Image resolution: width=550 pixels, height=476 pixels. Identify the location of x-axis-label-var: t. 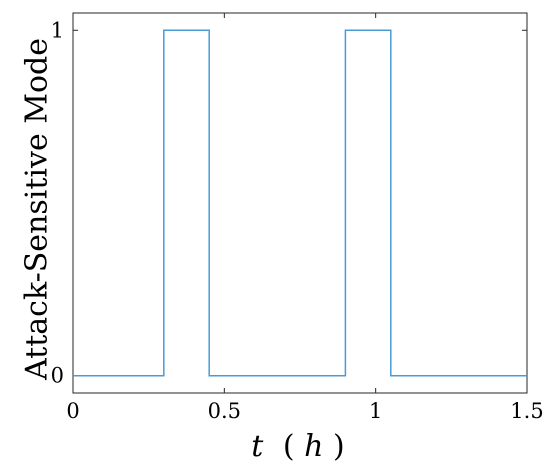
(257, 446).